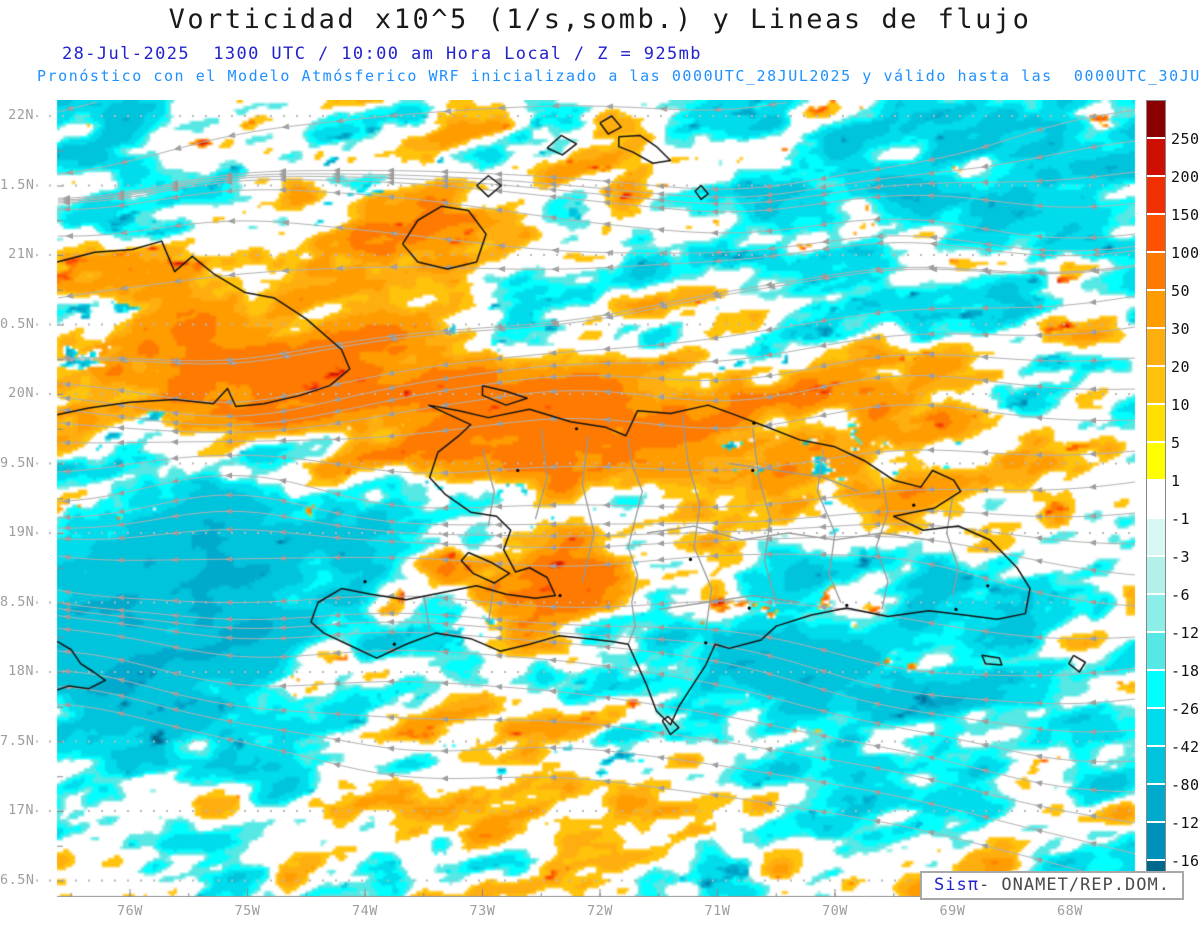  What do you see at coordinates (717, 911) in the screenshot?
I see `lon-label: 71W` at bounding box center [717, 911].